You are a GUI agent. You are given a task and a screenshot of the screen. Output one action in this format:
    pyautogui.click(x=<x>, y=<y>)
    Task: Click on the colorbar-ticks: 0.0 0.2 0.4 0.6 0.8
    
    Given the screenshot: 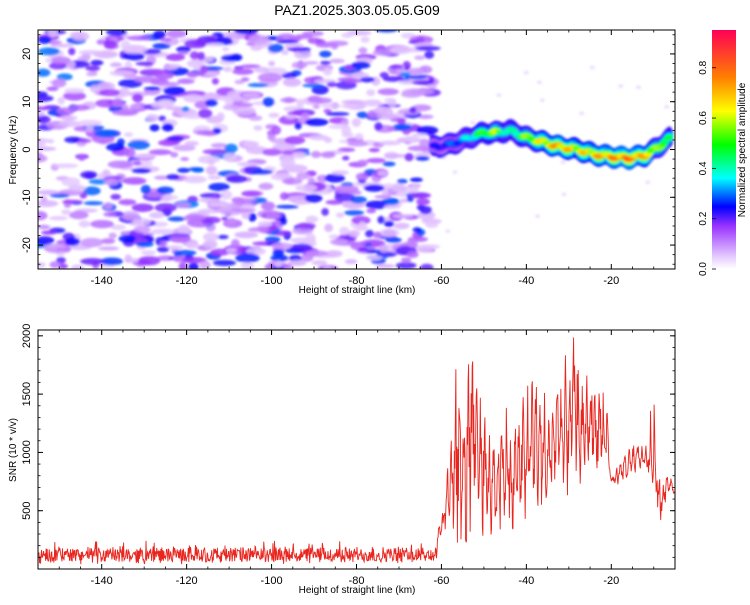 What is the action you would take?
    pyautogui.click(x=707, y=168)
    